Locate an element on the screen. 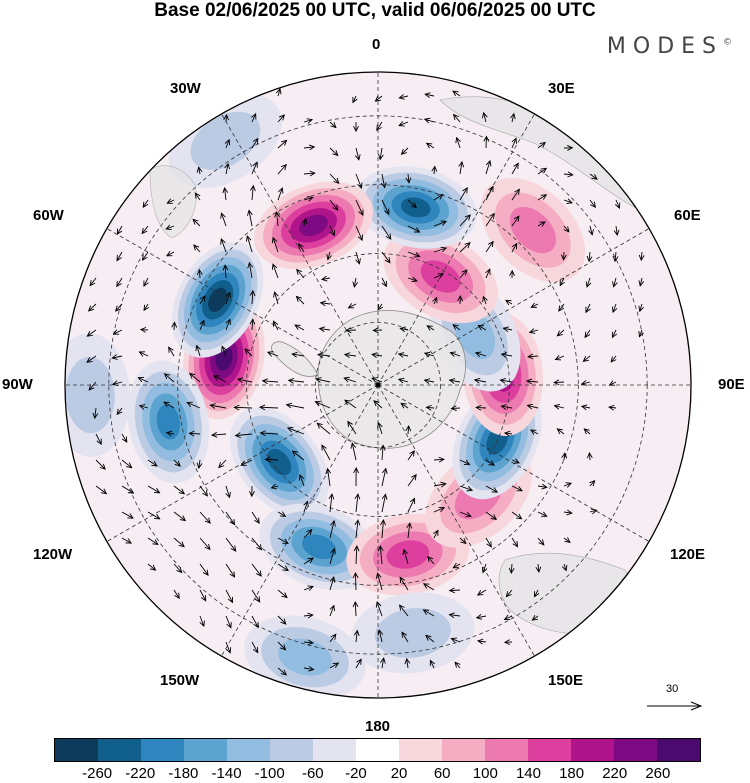  lon-label-120w: 120W is located at coordinates (53, 554).